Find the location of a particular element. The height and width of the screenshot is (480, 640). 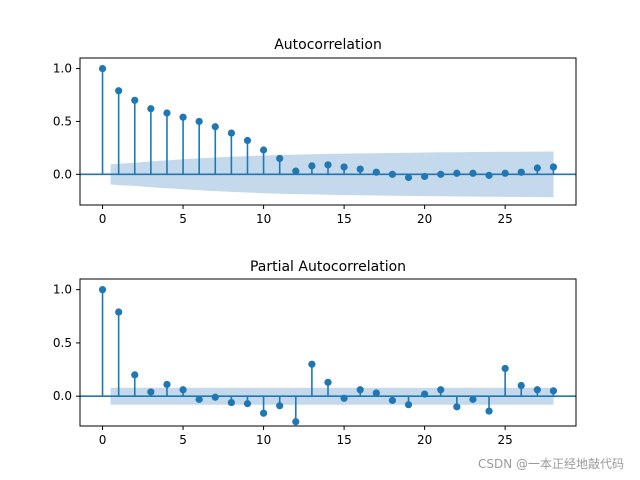

chart-title: Partial Autocorrelation is located at coordinates (328, 267).